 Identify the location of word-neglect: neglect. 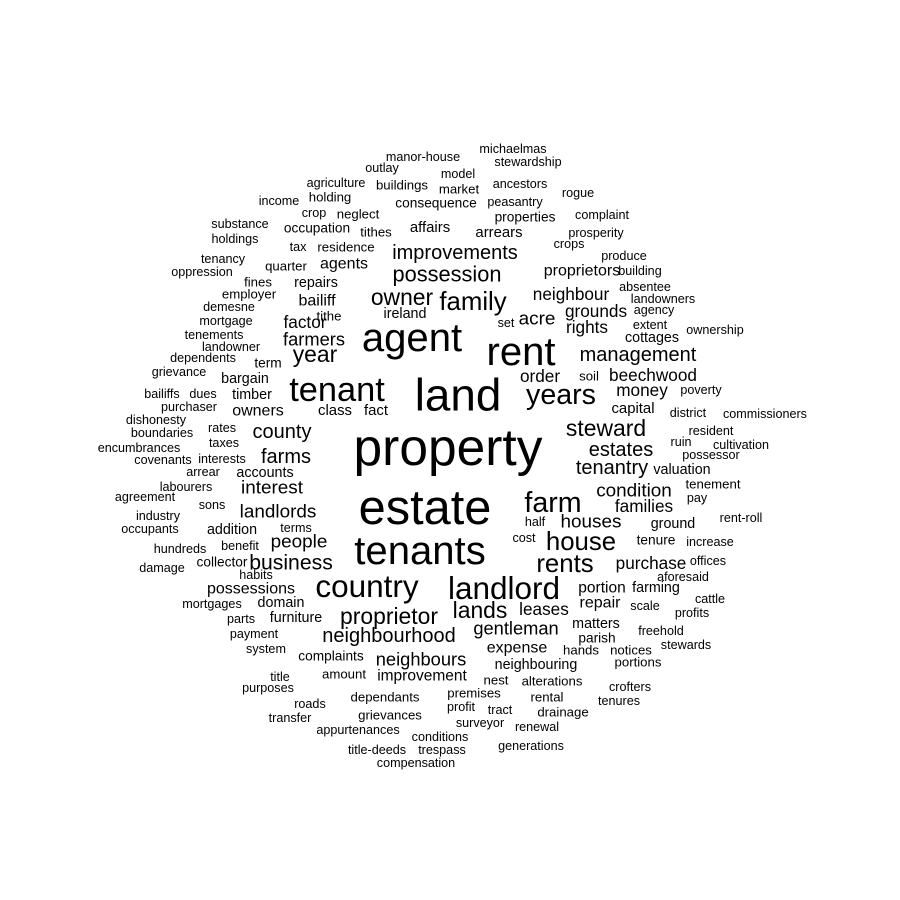
(358, 214).